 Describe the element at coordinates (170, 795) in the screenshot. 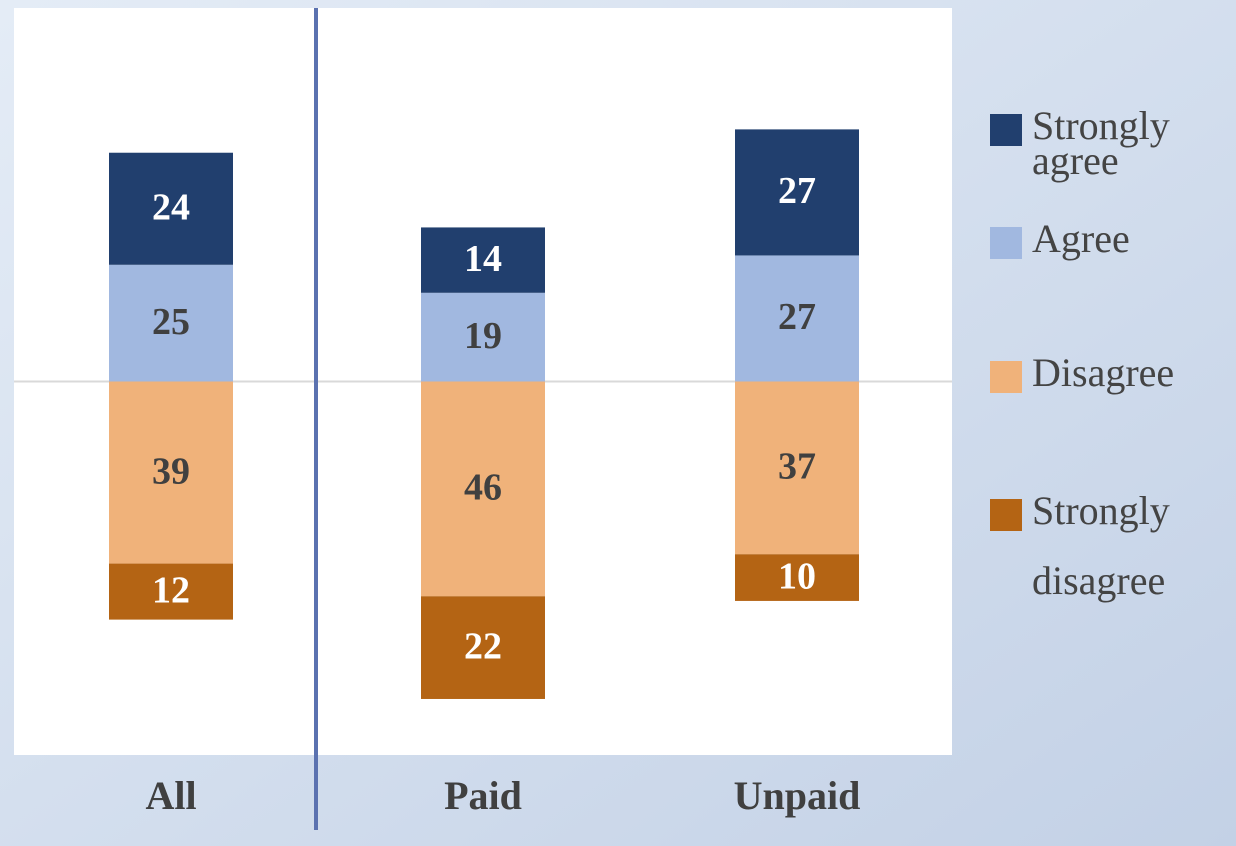

I see `x-tick-label: All` at that location.